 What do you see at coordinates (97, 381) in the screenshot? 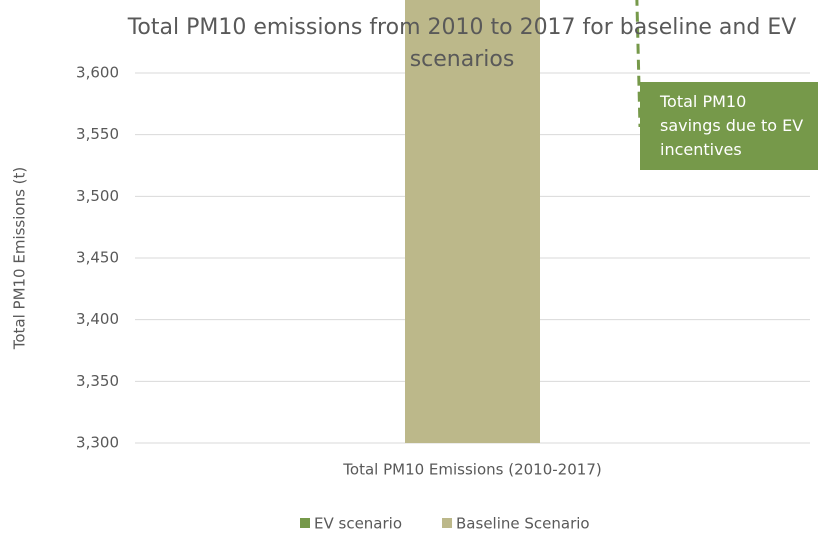
I see `y-tick-label: 3,350` at bounding box center [97, 381].